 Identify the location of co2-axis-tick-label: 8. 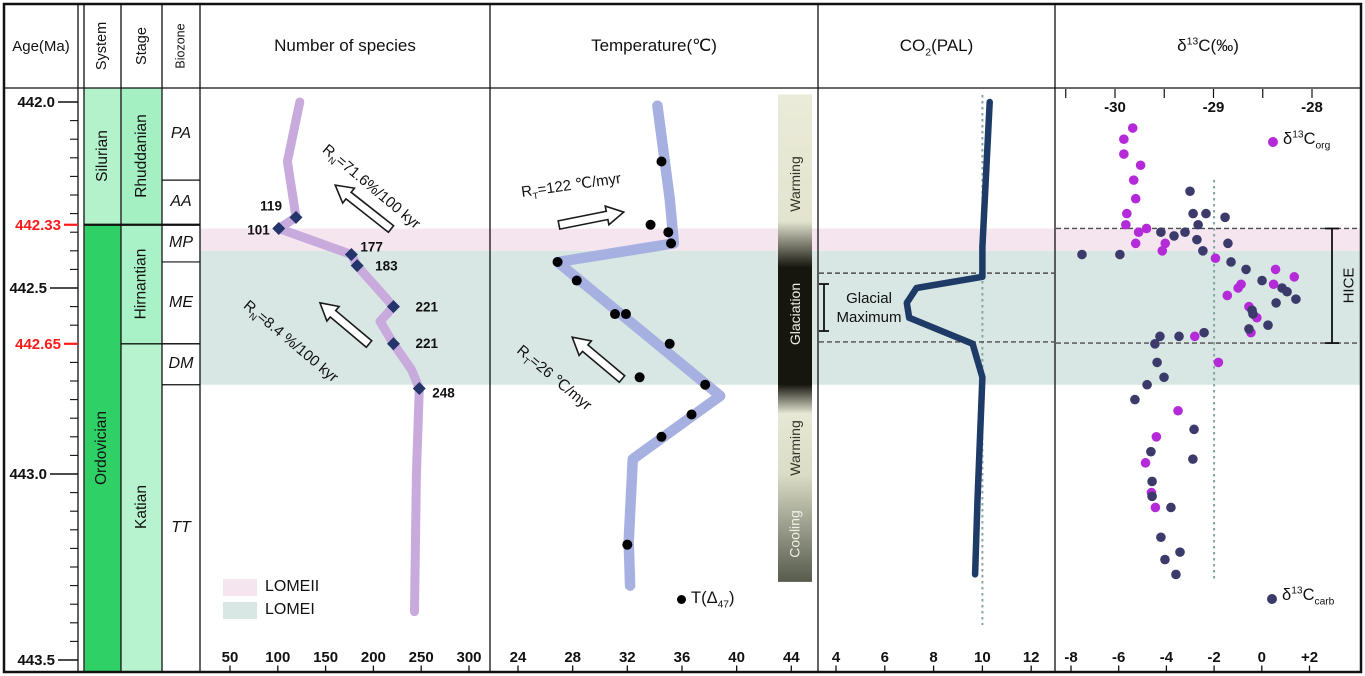
(933, 657).